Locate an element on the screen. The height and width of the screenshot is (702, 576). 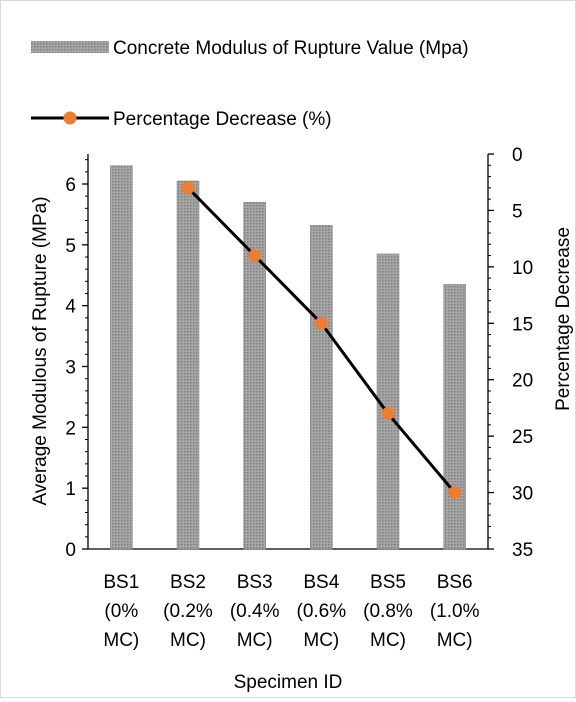
y-tick-label-left: 0 is located at coordinates (70, 550).